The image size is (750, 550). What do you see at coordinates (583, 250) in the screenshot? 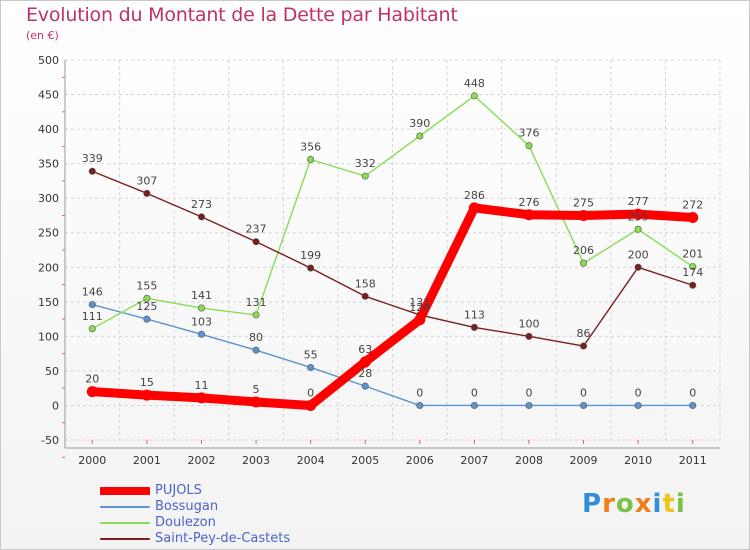
I see `data-label: 206` at bounding box center [583, 250].